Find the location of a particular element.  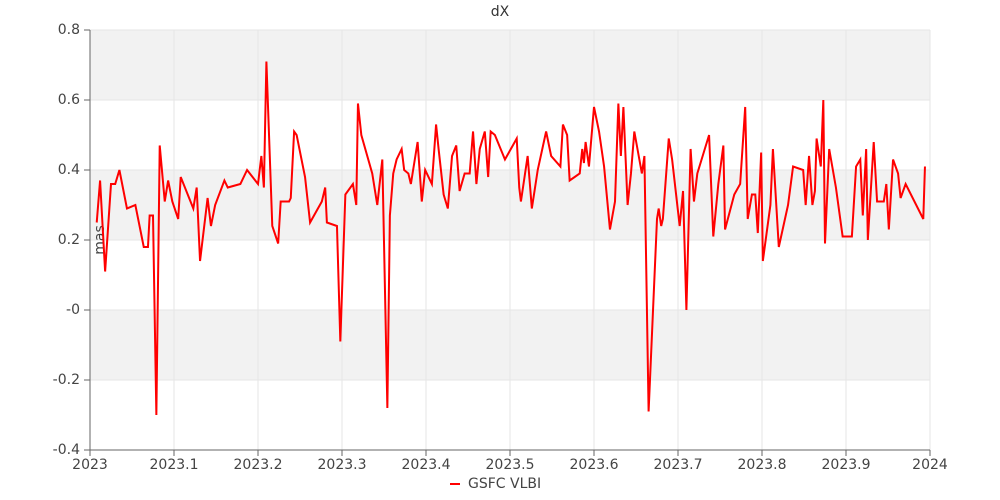

x-tick-label: 2023.6 is located at coordinates (594, 465).